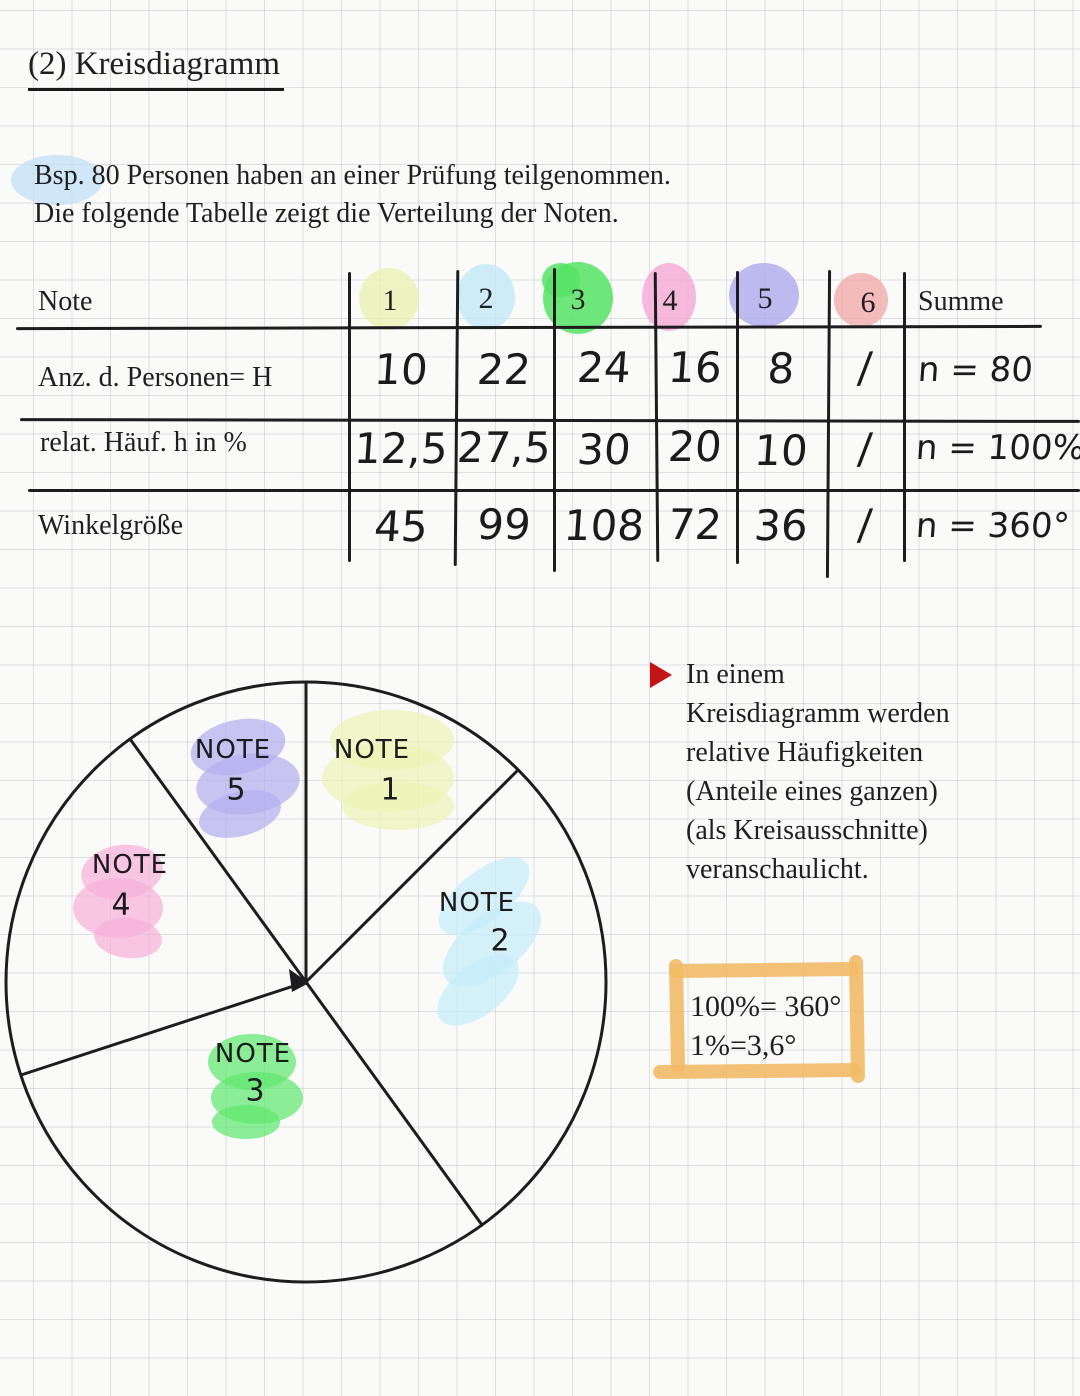 Image resolution: width=1080 pixels, height=1396 pixels. What do you see at coordinates (807, 830) in the screenshot?
I see `sidenote-line-5: (als Kreisausschnitte)` at bounding box center [807, 830].